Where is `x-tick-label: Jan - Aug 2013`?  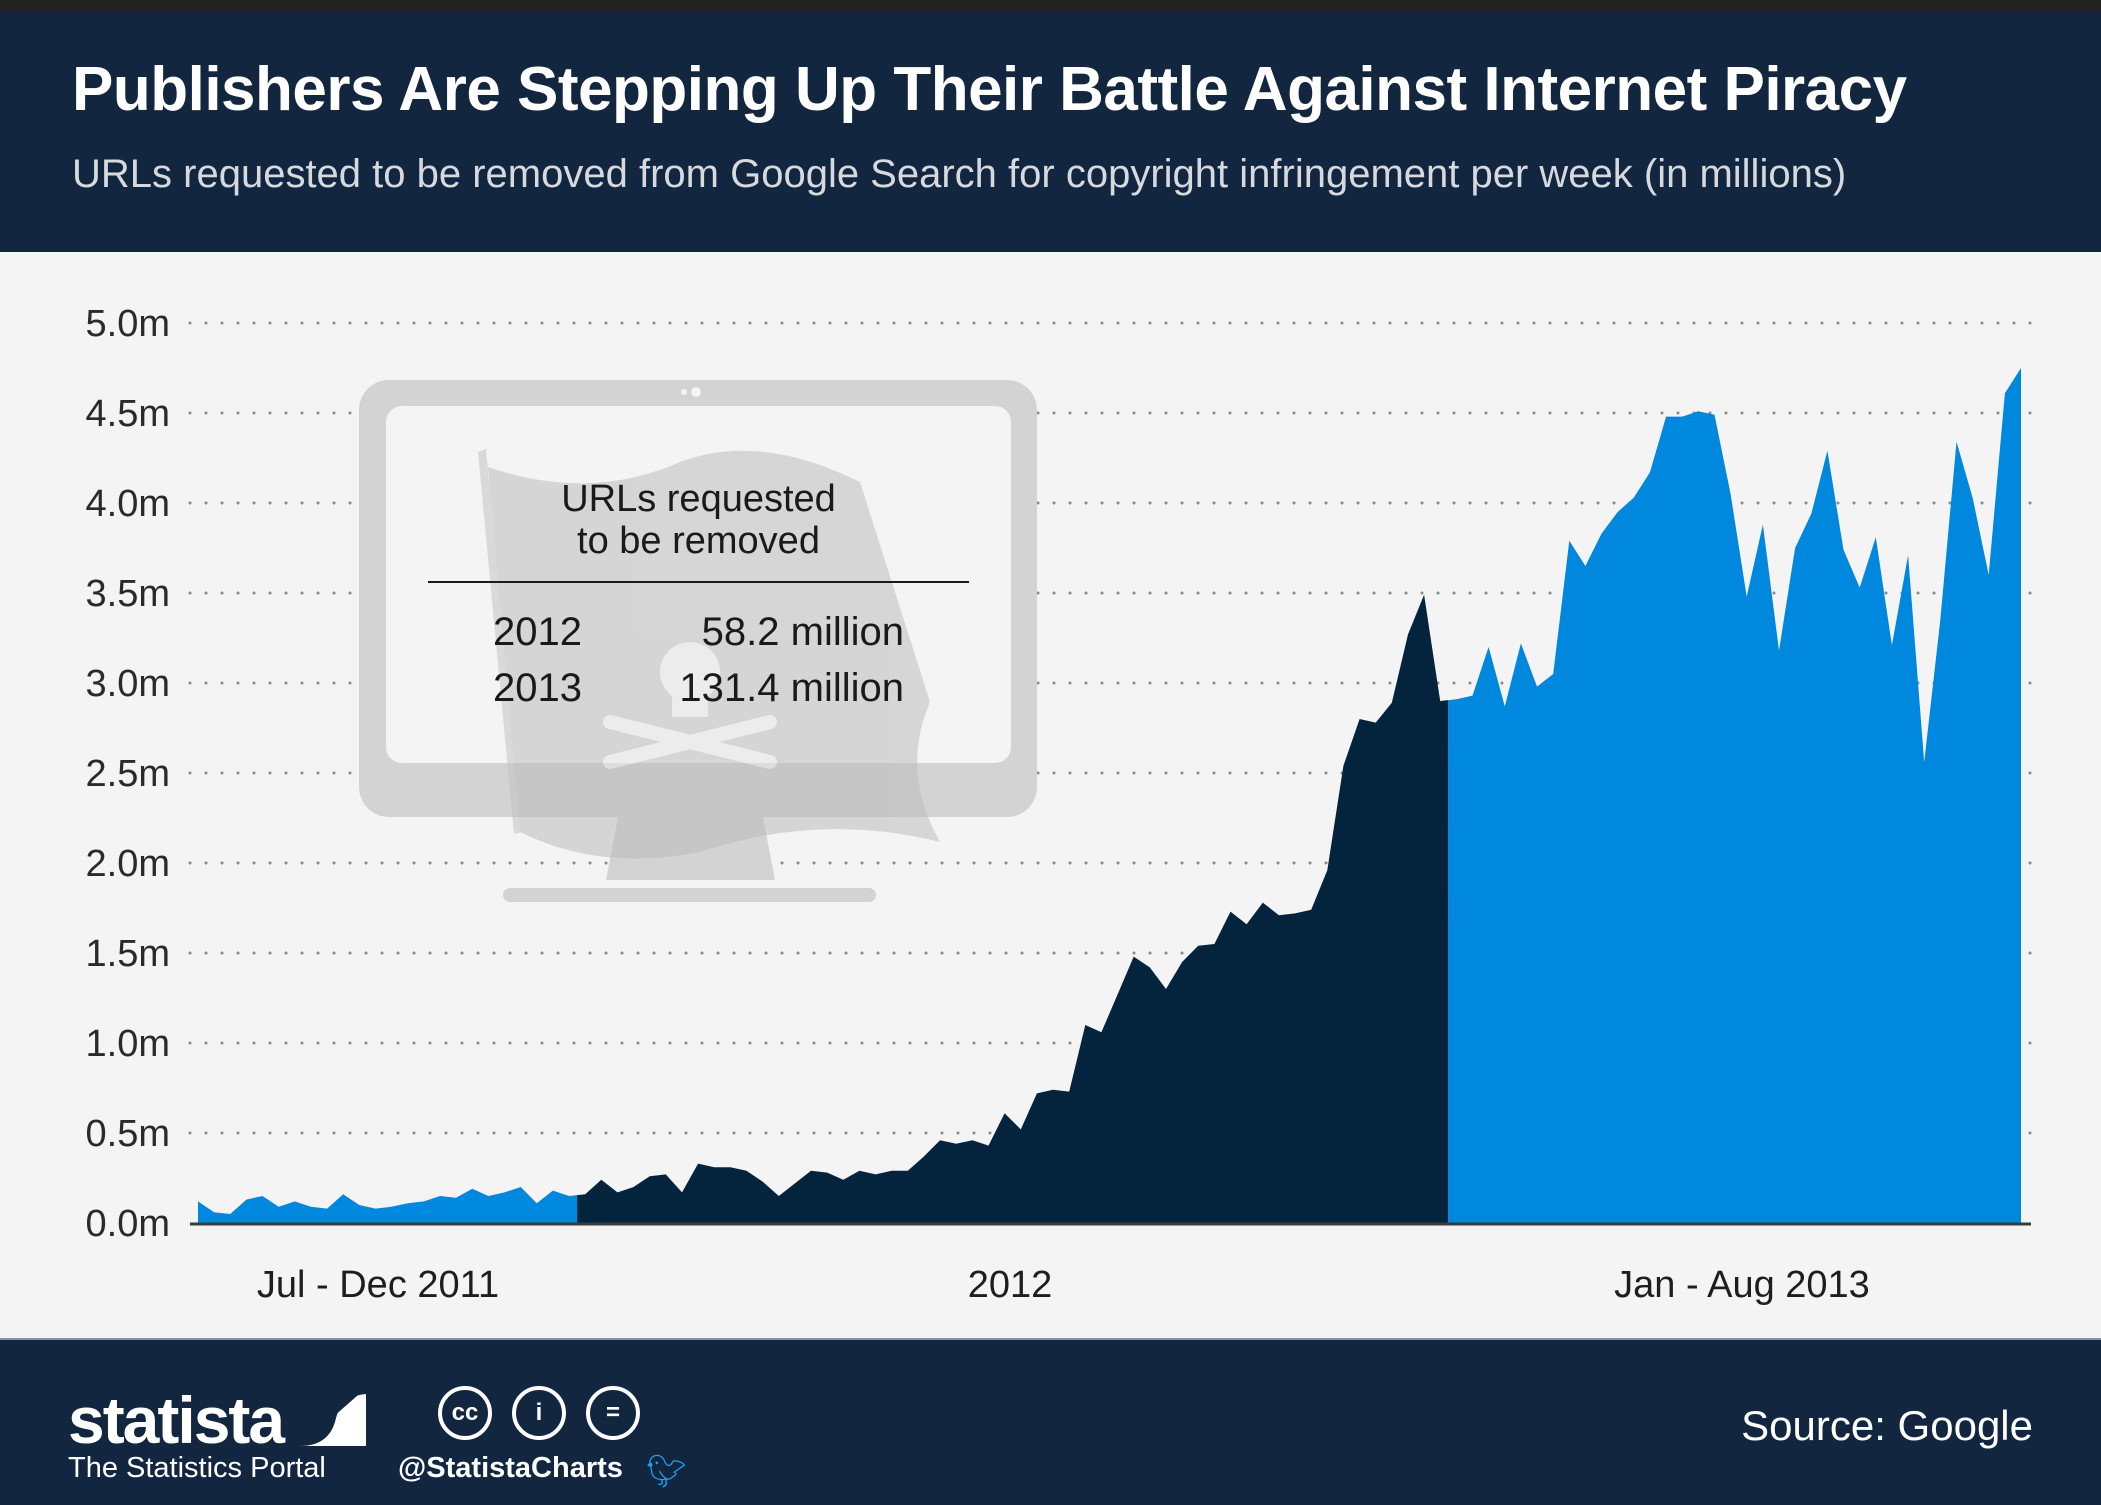
x-tick-label: Jan - Aug 2013 is located at coordinates (1742, 1285).